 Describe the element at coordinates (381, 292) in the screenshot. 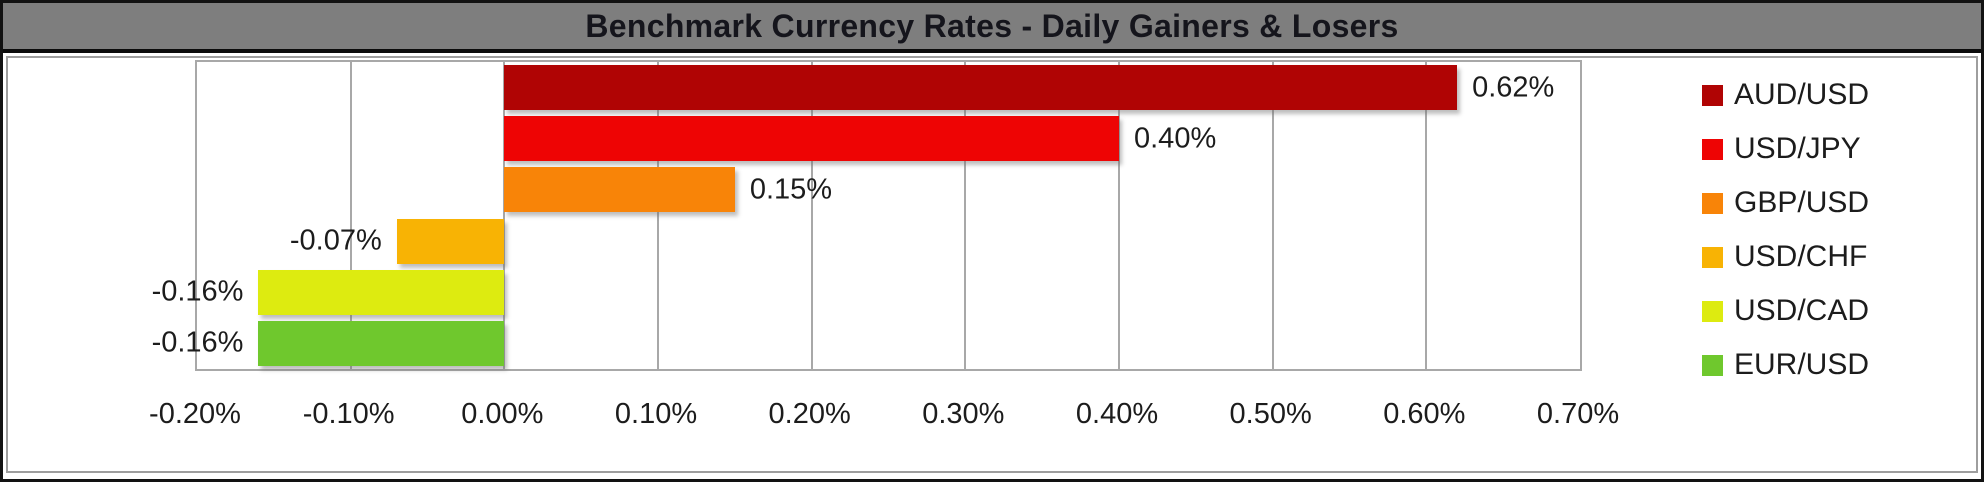

I see `bar-usd-cad` at that location.